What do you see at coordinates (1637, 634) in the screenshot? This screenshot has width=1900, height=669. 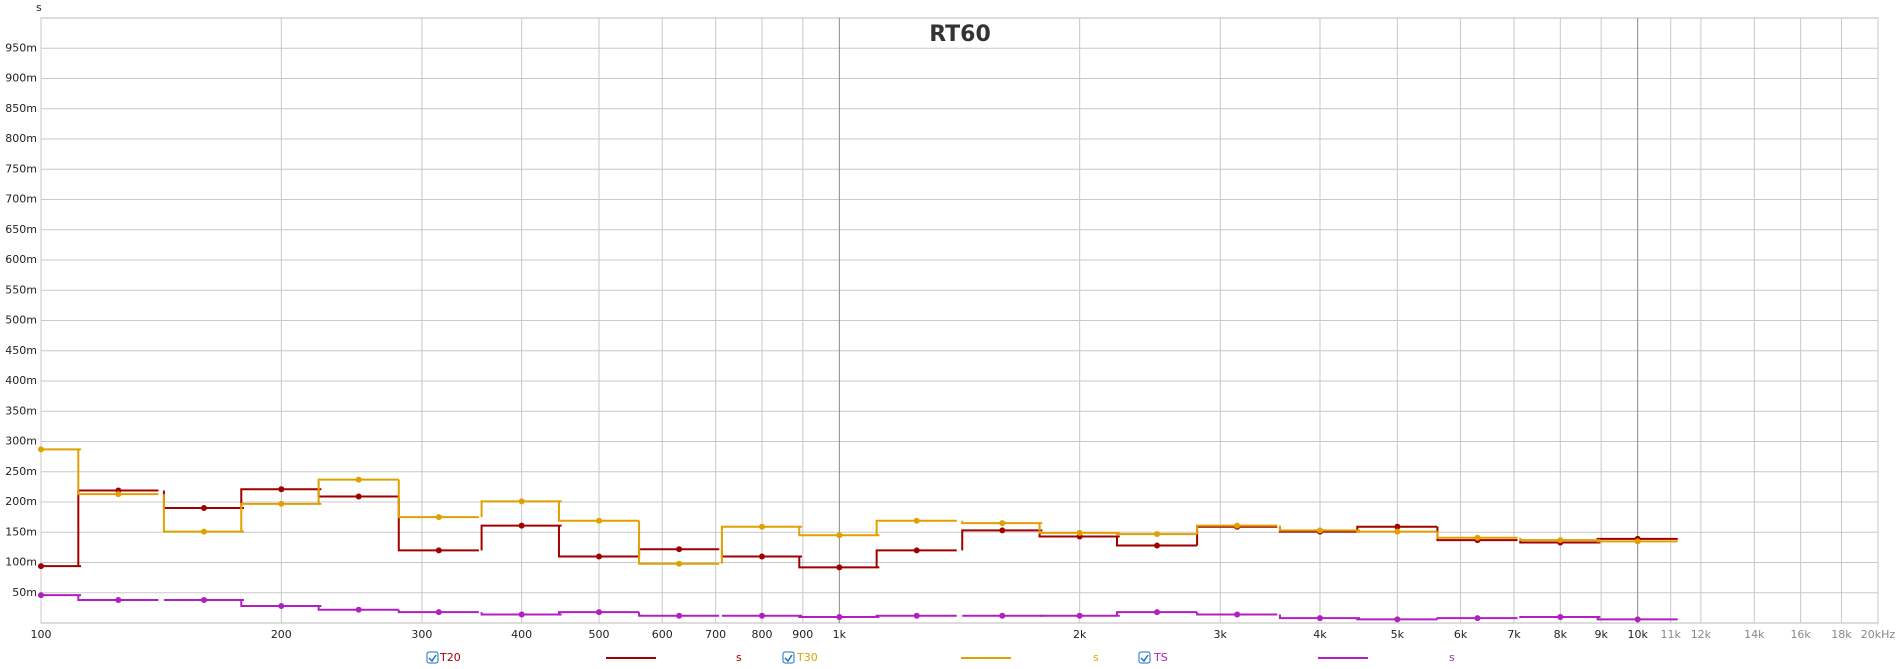 I see `x-tick-label: 10k` at bounding box center [1637, 634].